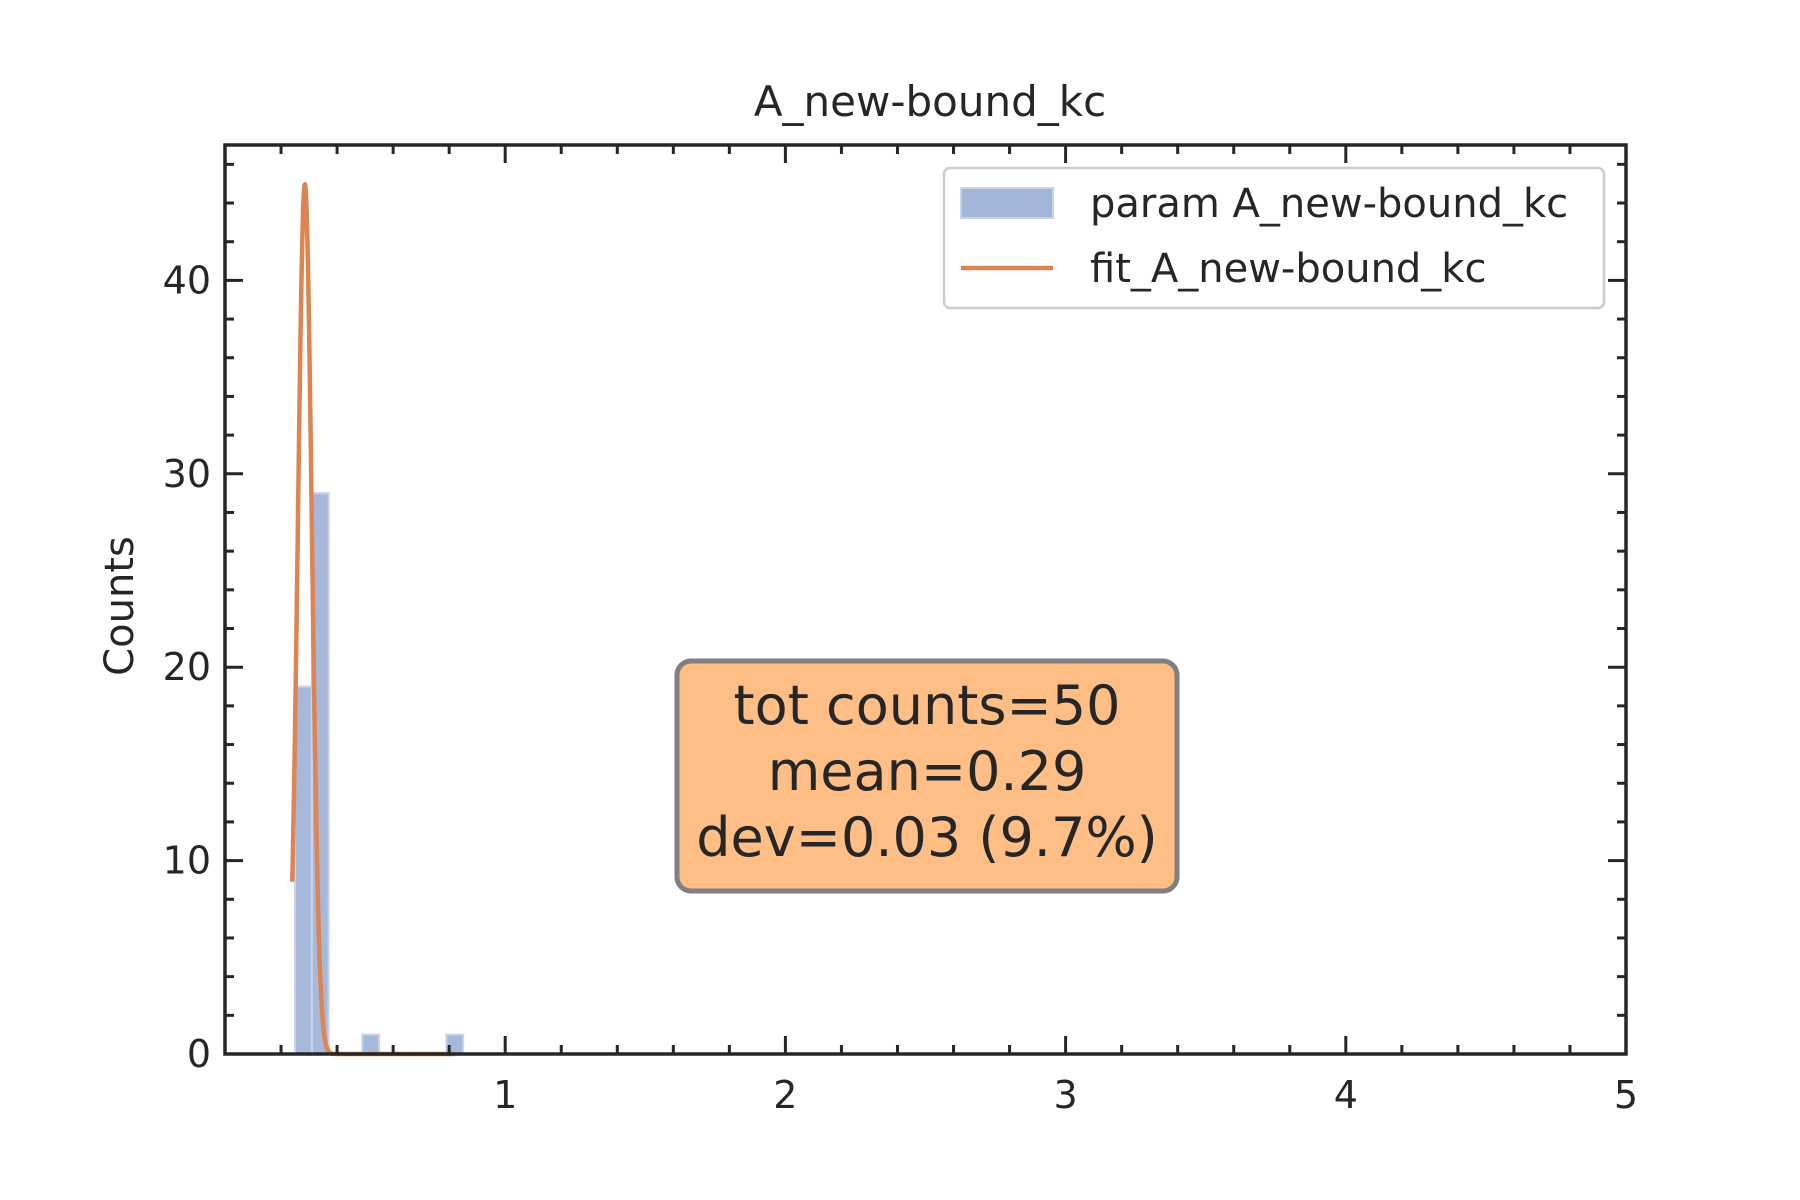  What do you see at coordinates (785, 1095) in the screenshot?
I see `x-tick-label: 2` at bounding box center [785, 1095].